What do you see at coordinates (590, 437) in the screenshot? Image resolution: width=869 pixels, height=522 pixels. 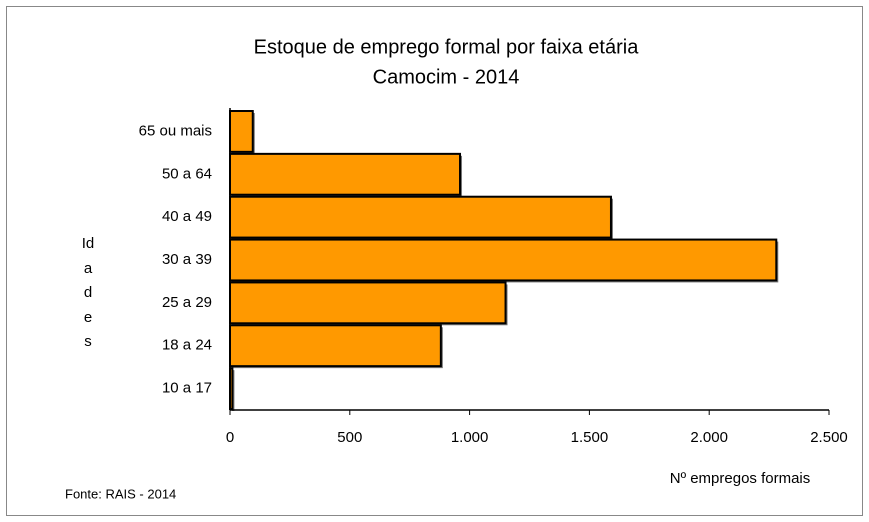 I see `x-tick-label: 1.500` at bounding box center [590, 437].